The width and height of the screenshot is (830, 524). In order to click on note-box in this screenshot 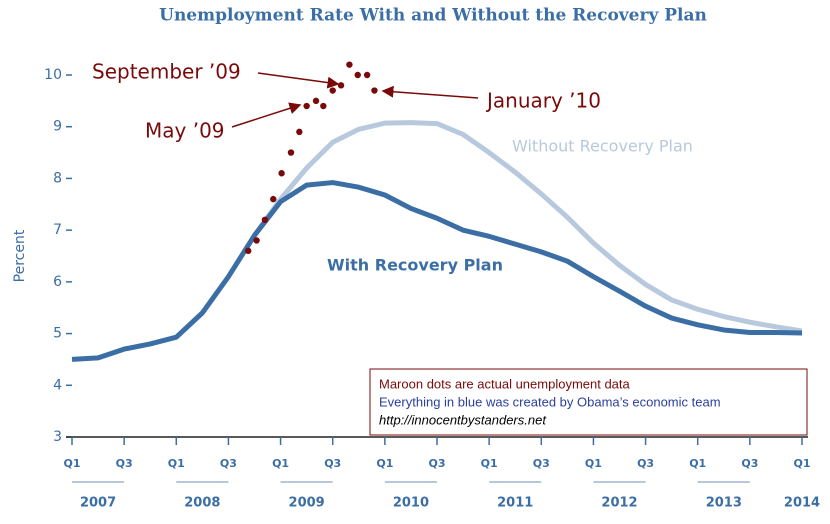, I will do `click(588, 402)`.